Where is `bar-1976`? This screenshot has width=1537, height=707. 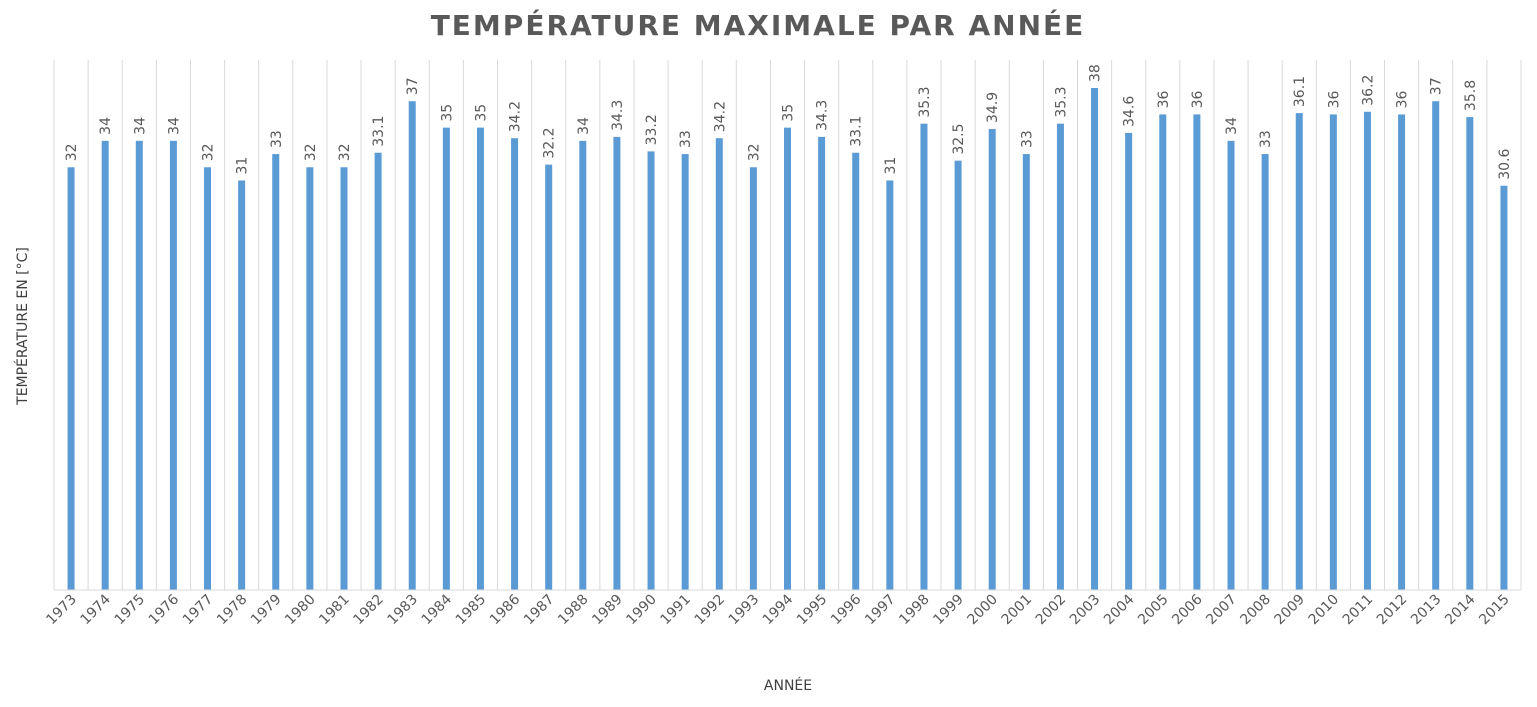
bar-1976 is located at coordinates (173, 365).